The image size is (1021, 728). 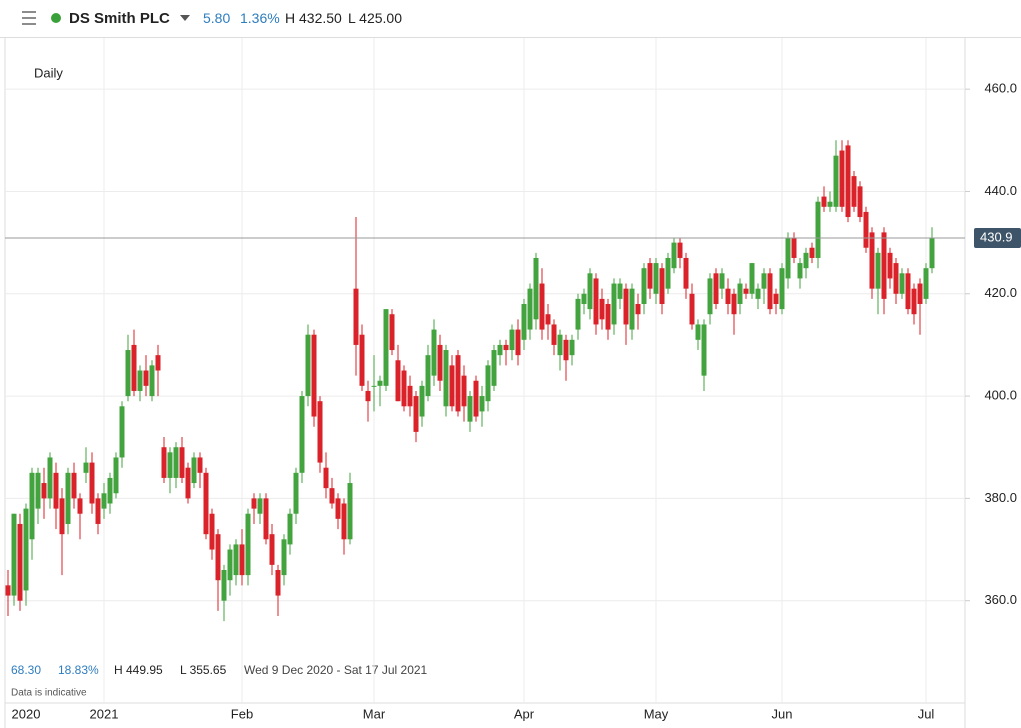 What do you see at coordinates (1000, 88) in the screenshot?
I see `y-tick-label: 460.0` at bounding box center [1000, 88].